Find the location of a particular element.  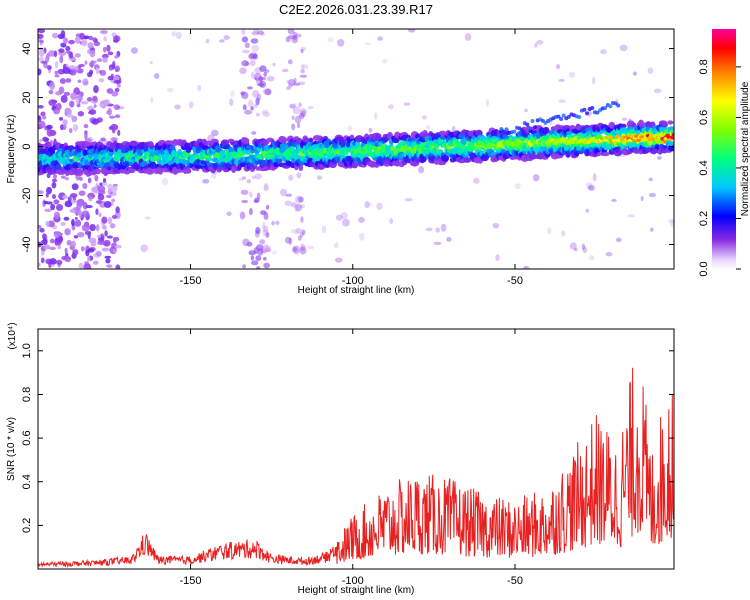

y-tick-label: 0.2 is located at coordinates (27, 525).